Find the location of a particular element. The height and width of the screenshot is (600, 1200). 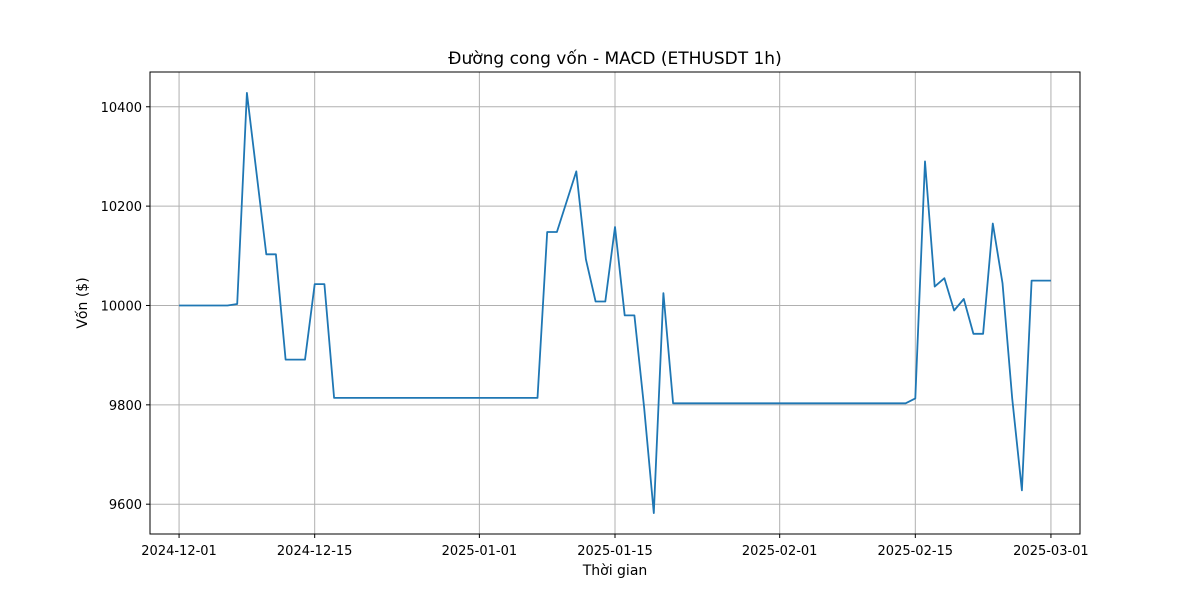

x-tick-label: 2024-12-15 is located at coordinates (315, 551).